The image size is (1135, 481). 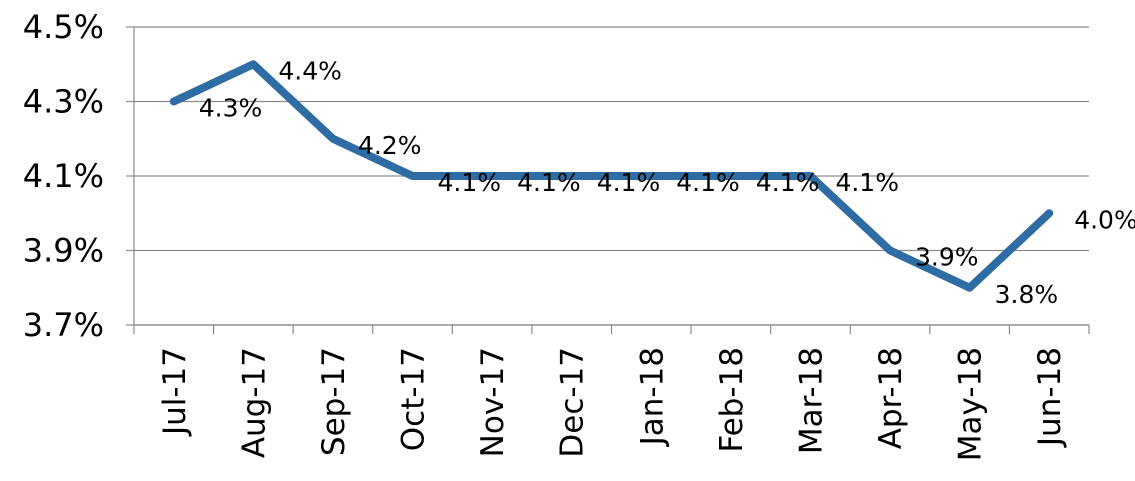 What do you see at coordinates (390, 145) in the screenshot?
I see `data-label: 4.2%` at bounding box center [390, 145].